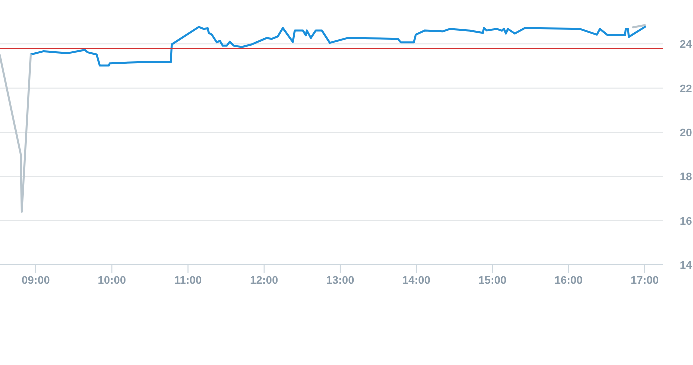  Describe the element at coordinates (112, 281) in the screenshot. I see `x-tick-label: 10:00` at that location.